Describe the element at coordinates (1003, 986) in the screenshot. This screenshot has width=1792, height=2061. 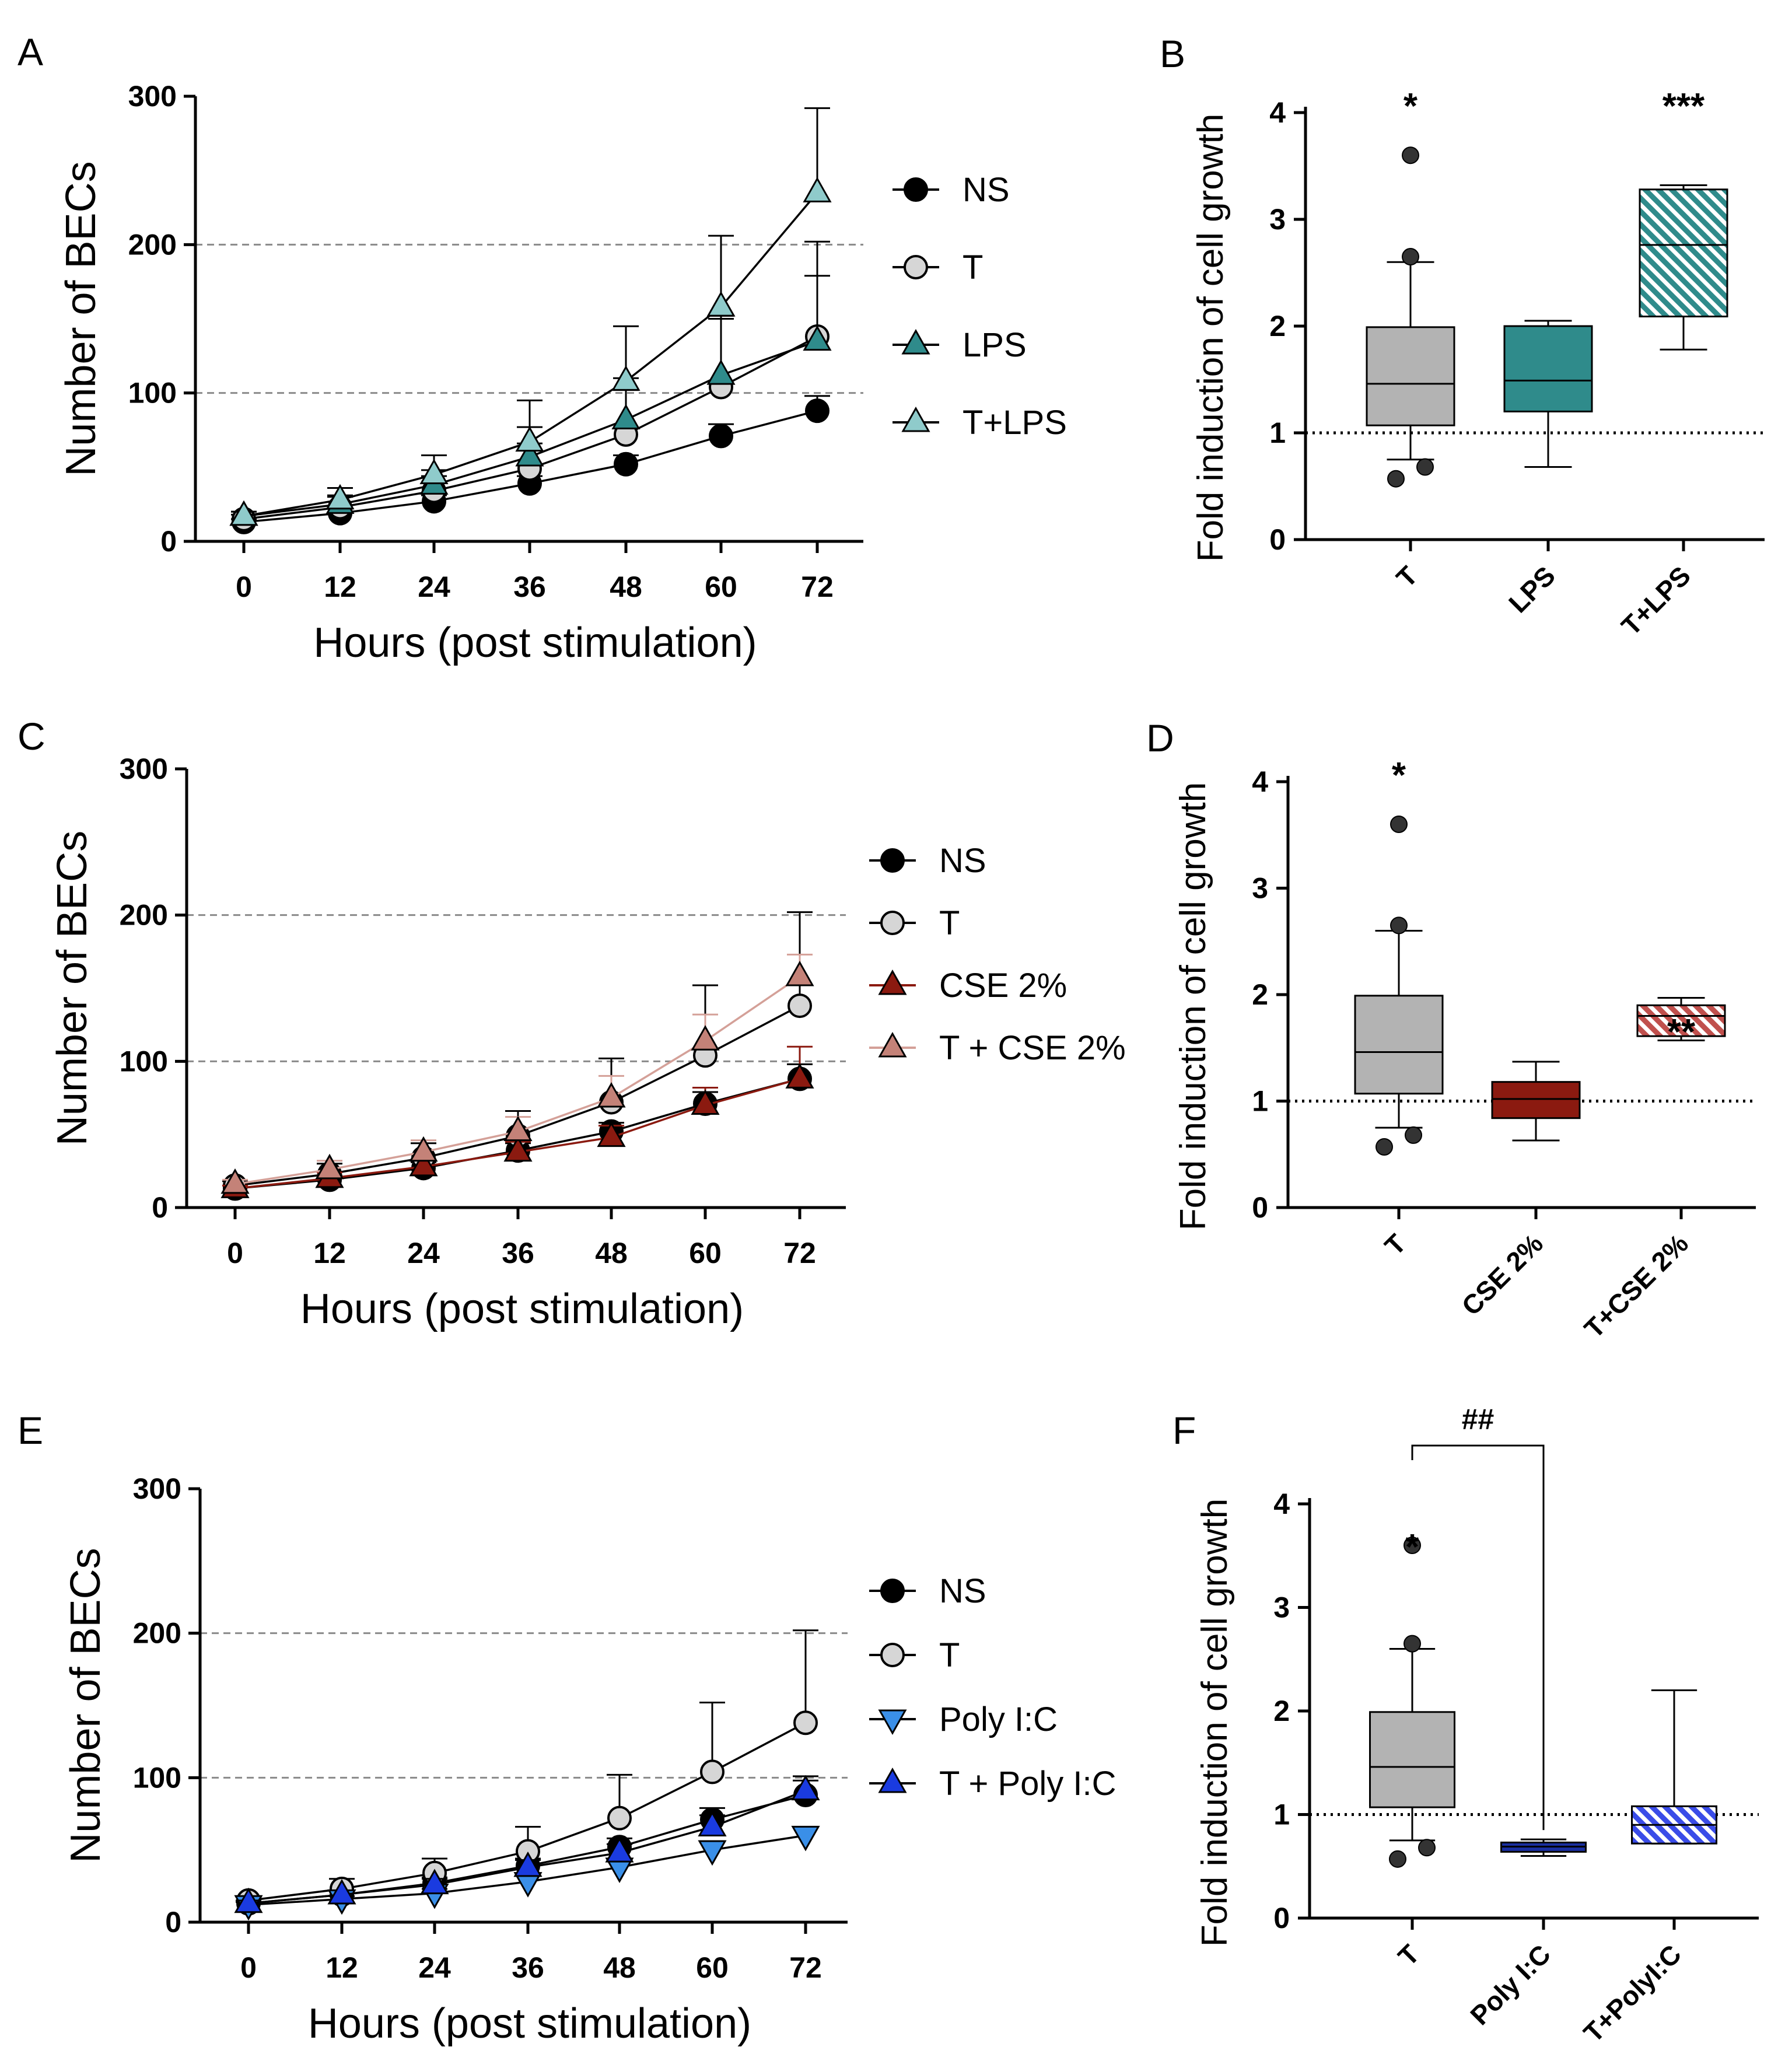
I see `legend-label: CSE 2%` at that location.